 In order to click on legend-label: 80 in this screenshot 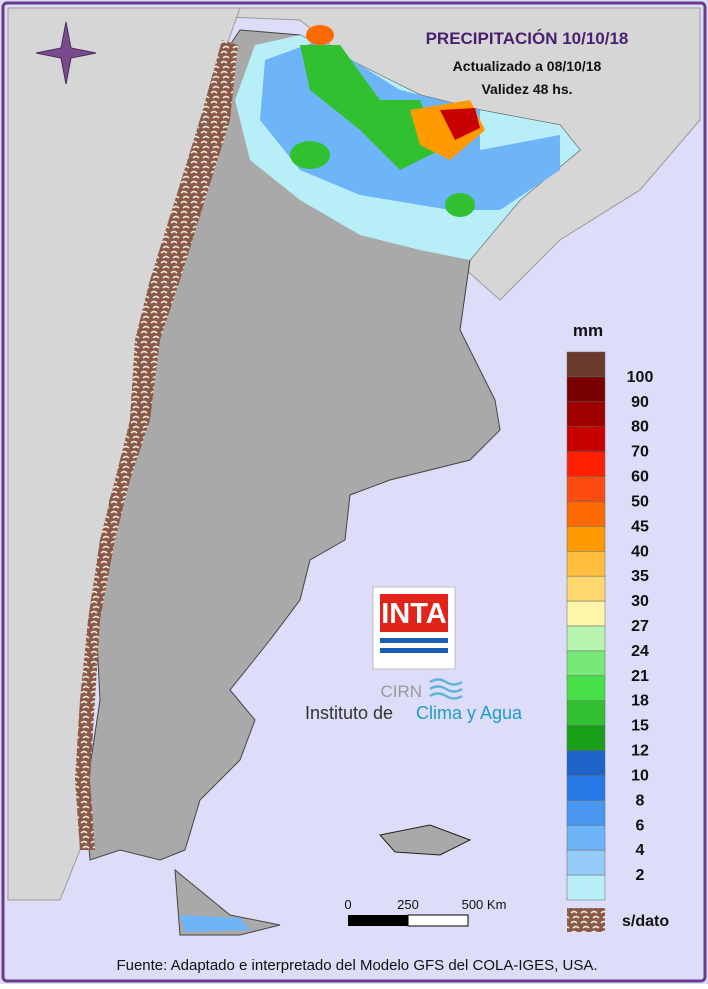, I will do `click(640, 427)`.